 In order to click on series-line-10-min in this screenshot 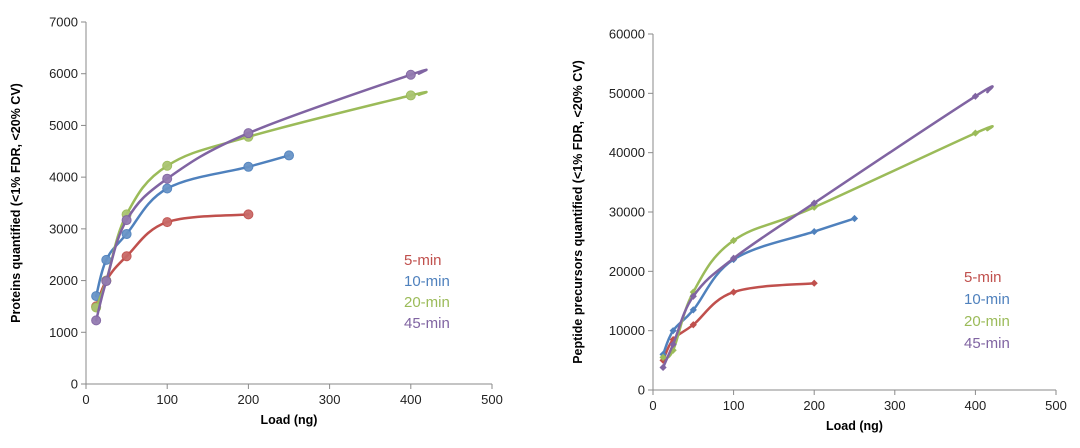, I will do `click(192, 226)`.